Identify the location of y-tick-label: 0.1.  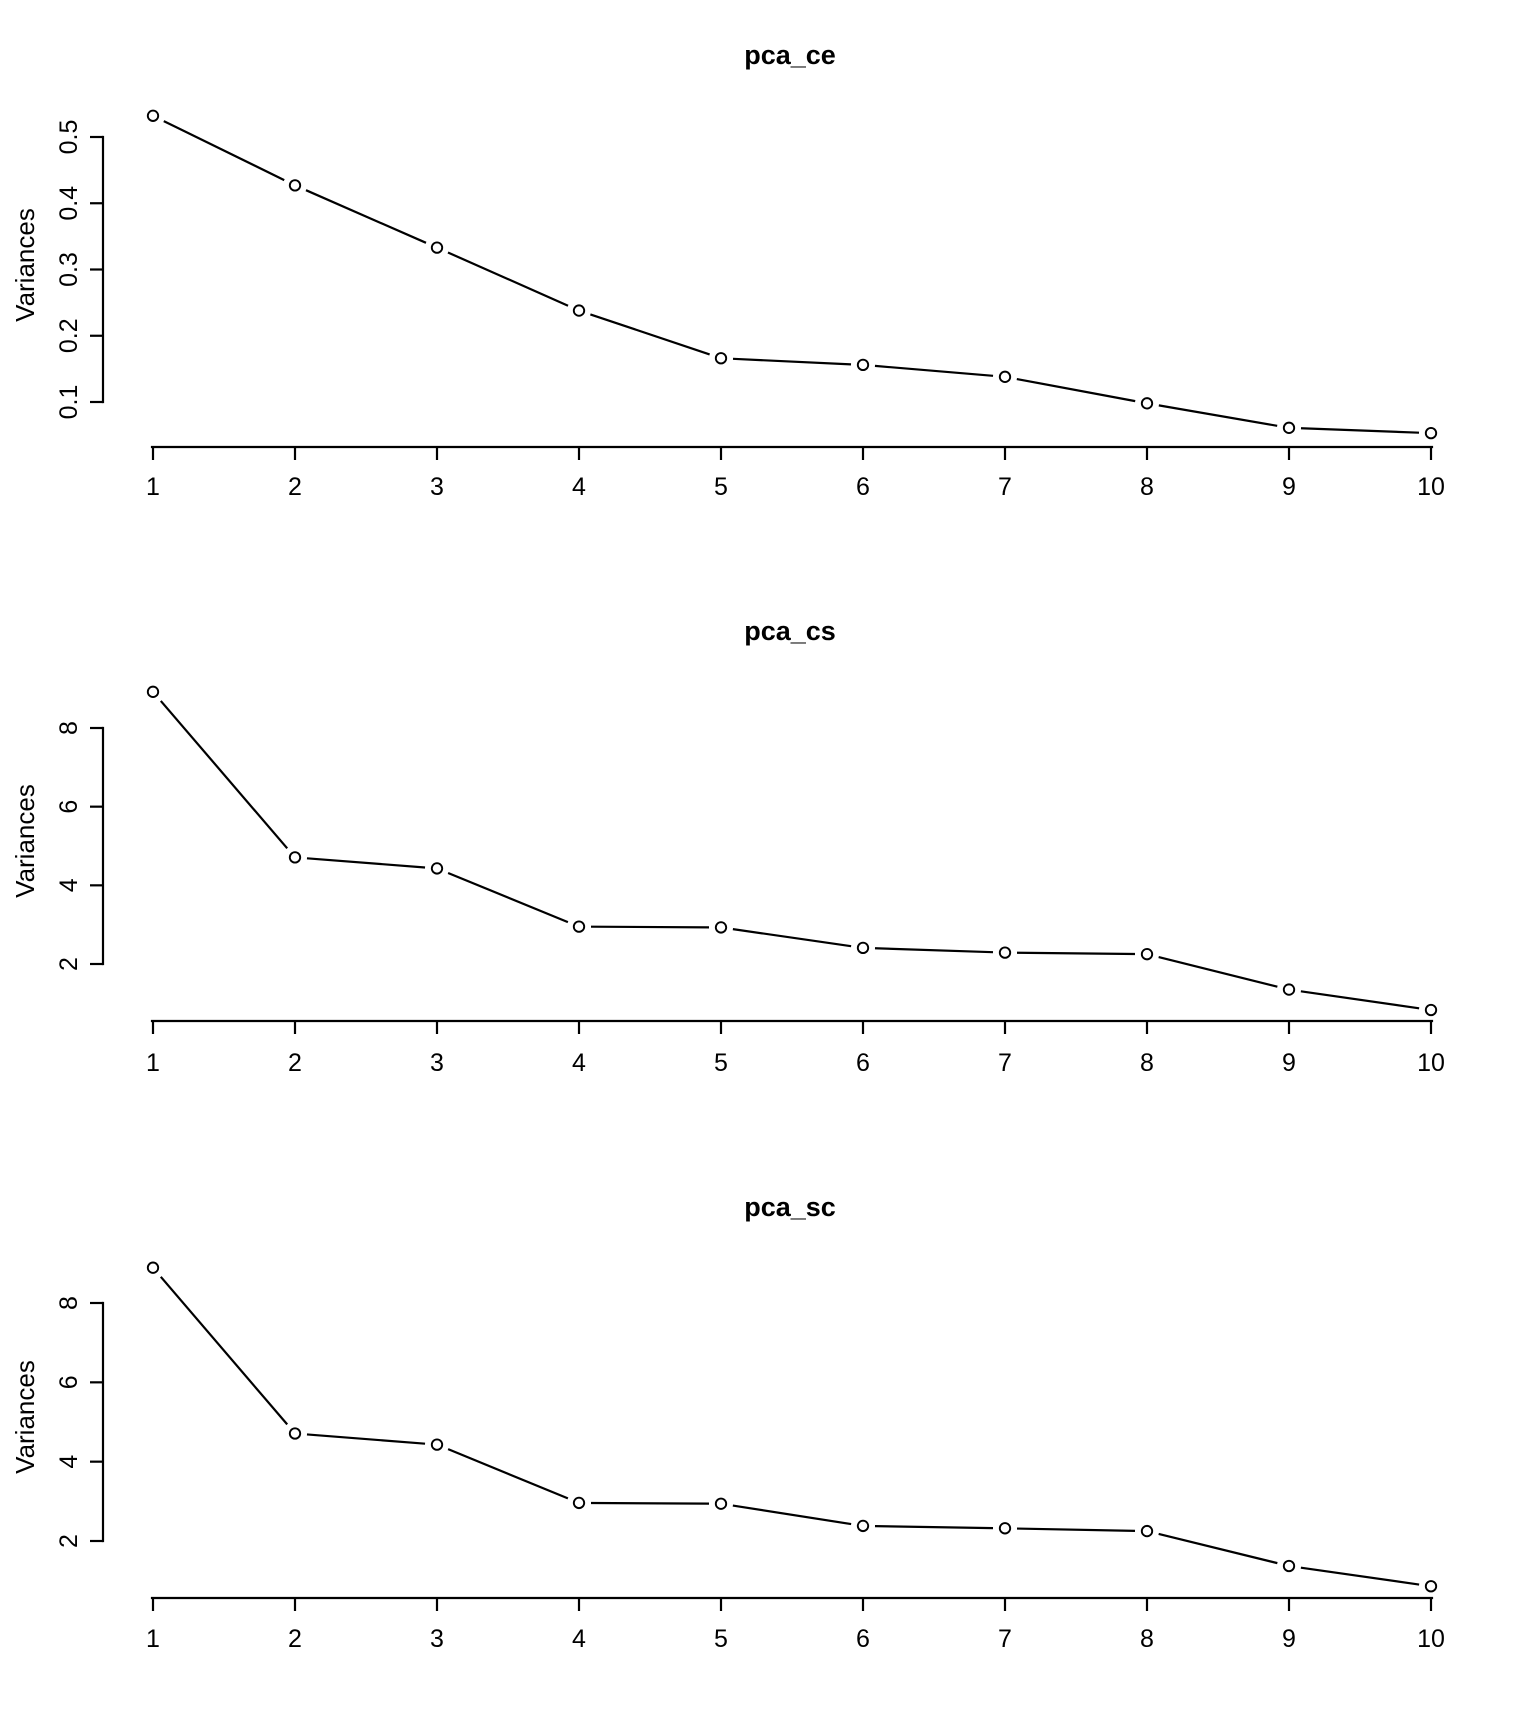
(69, 402).